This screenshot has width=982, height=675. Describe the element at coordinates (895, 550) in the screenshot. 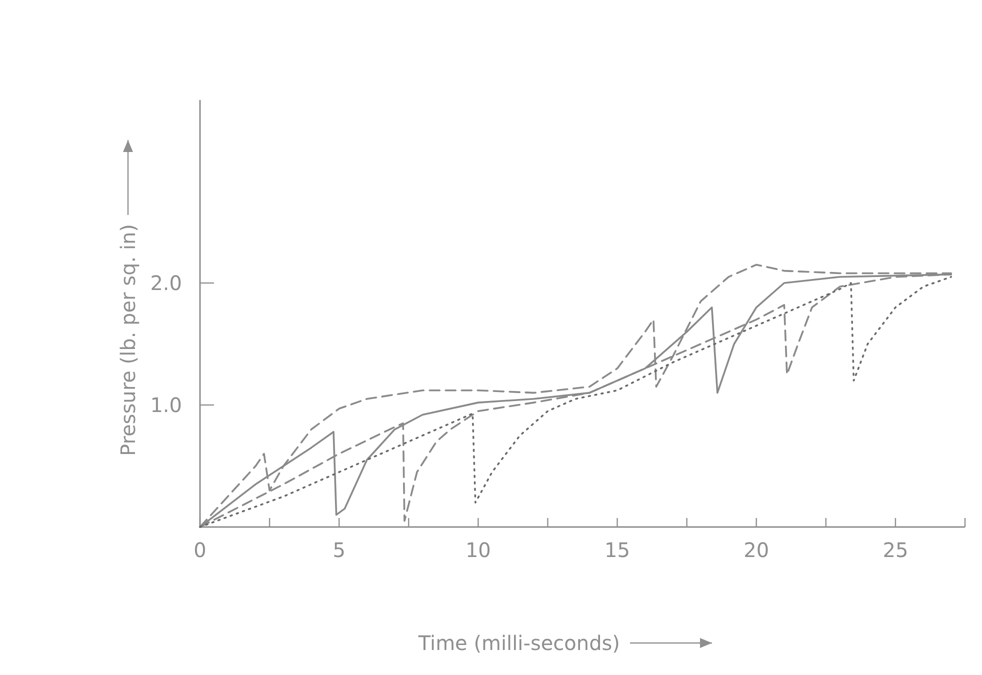

I see `x-tick-label: 25` at that location.